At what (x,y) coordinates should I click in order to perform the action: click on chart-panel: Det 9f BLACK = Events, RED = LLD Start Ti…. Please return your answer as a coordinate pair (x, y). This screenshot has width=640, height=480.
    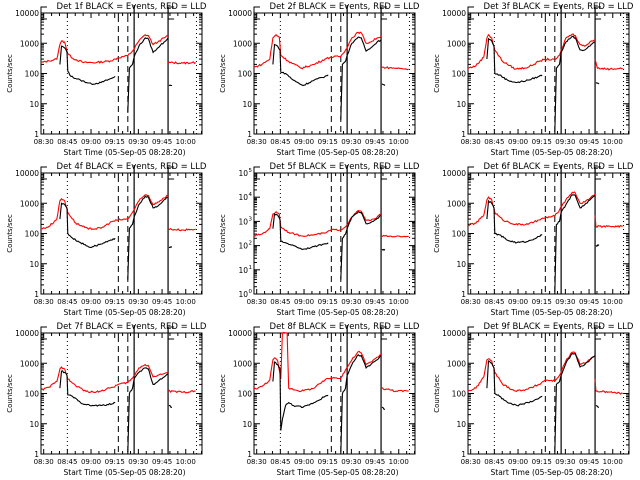
    Looking at the image, I should click on (533, 399).